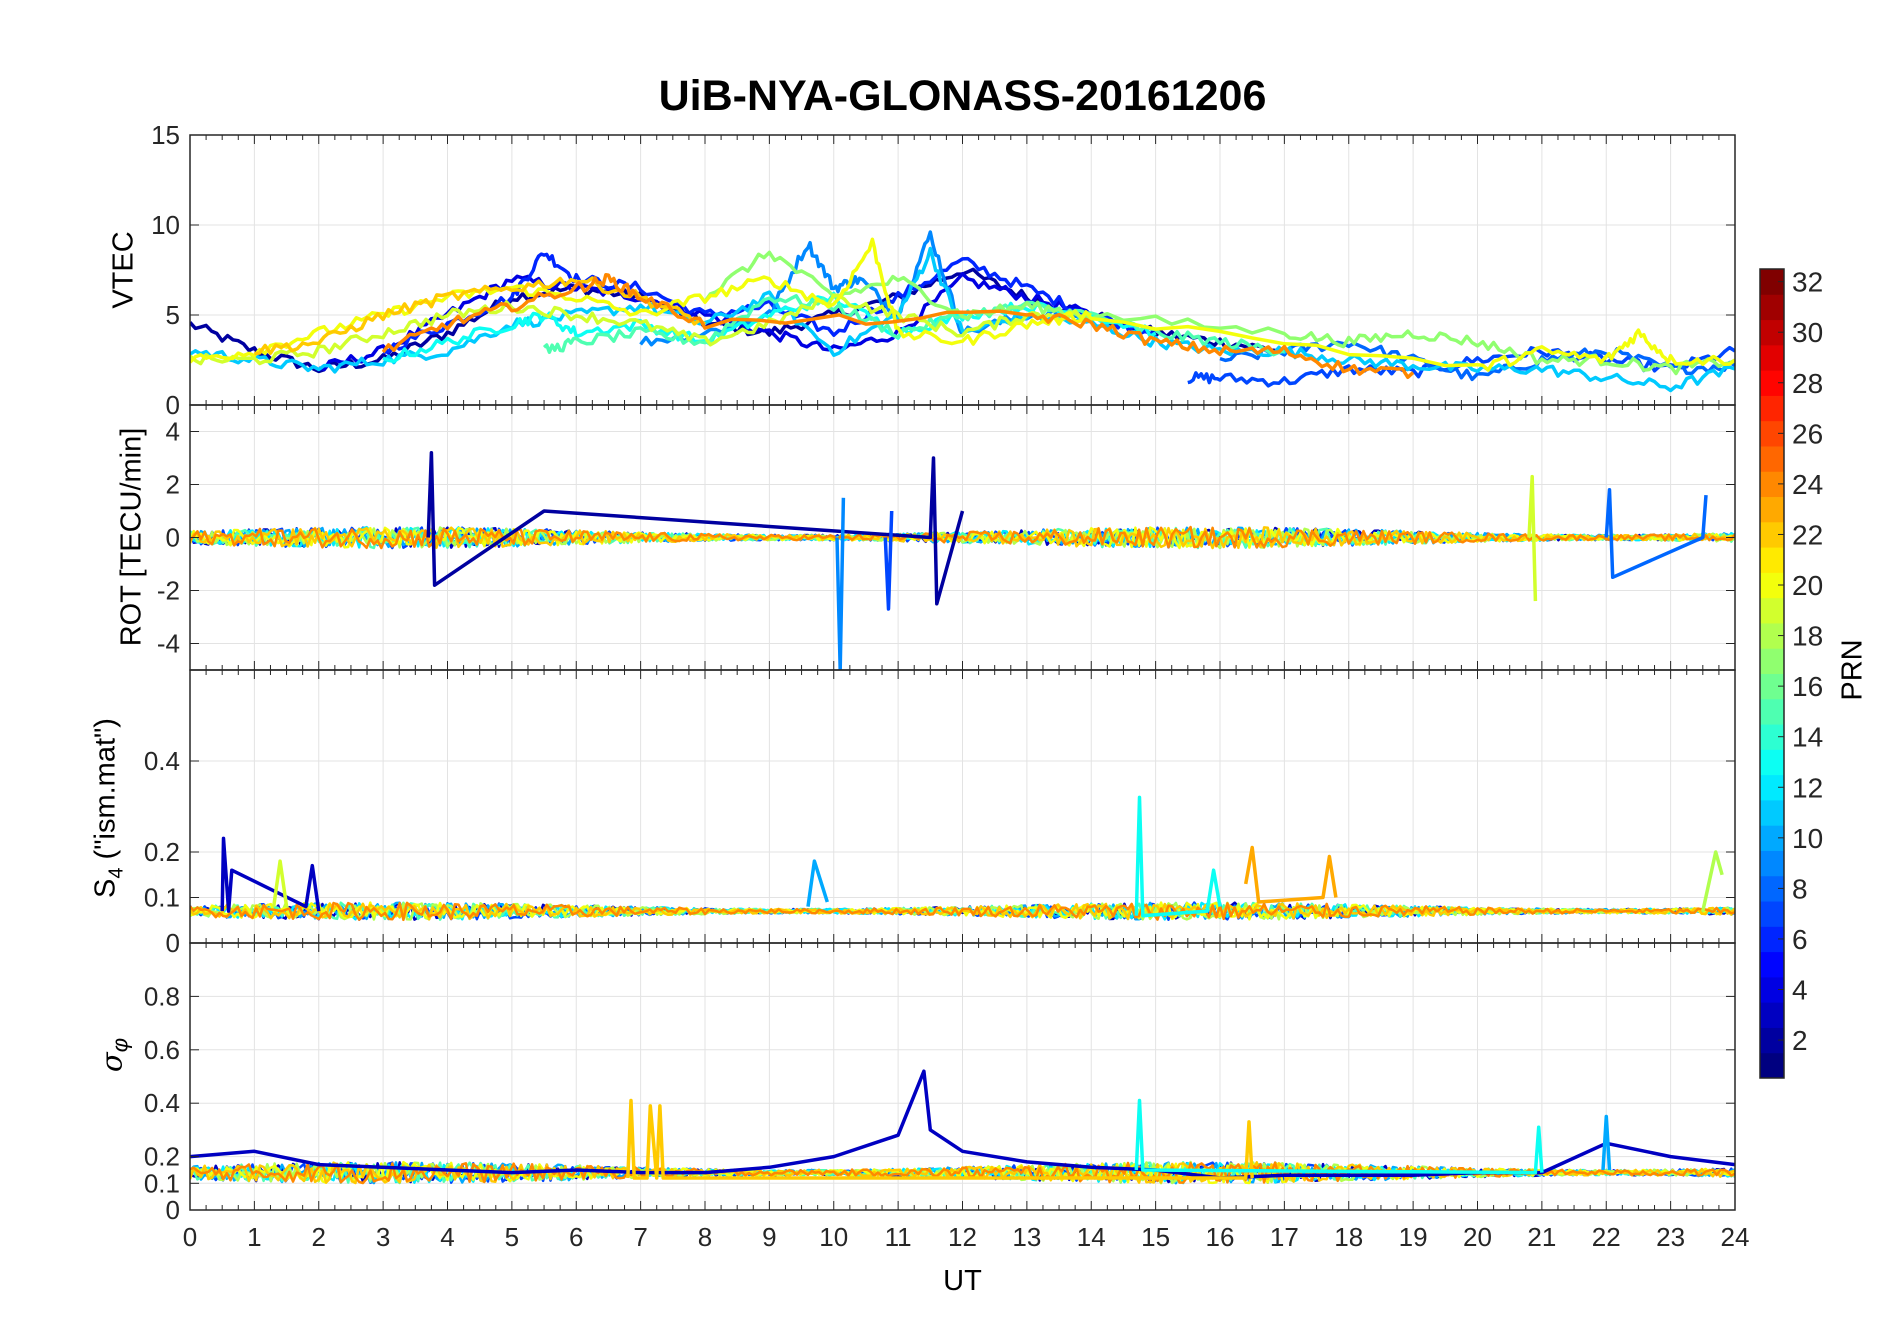 The image size is (1902, 1330). What do you see at coordinates (162, 1050) in the screenshot?
I see `y-tick-label: 0.6` at bounding box center [162, 1050].